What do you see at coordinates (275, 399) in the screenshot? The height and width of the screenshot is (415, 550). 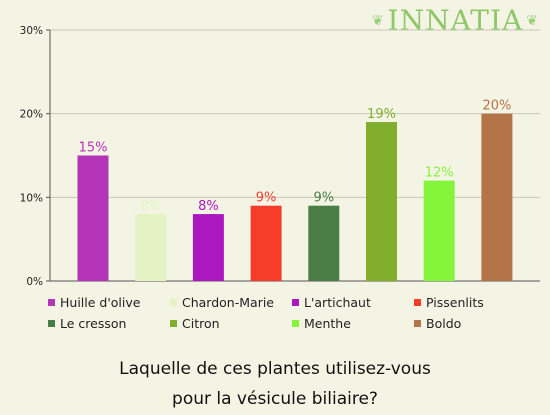 I see `question-line-2: pour la vésicule biliaire?` at bounding box center [275, 399].